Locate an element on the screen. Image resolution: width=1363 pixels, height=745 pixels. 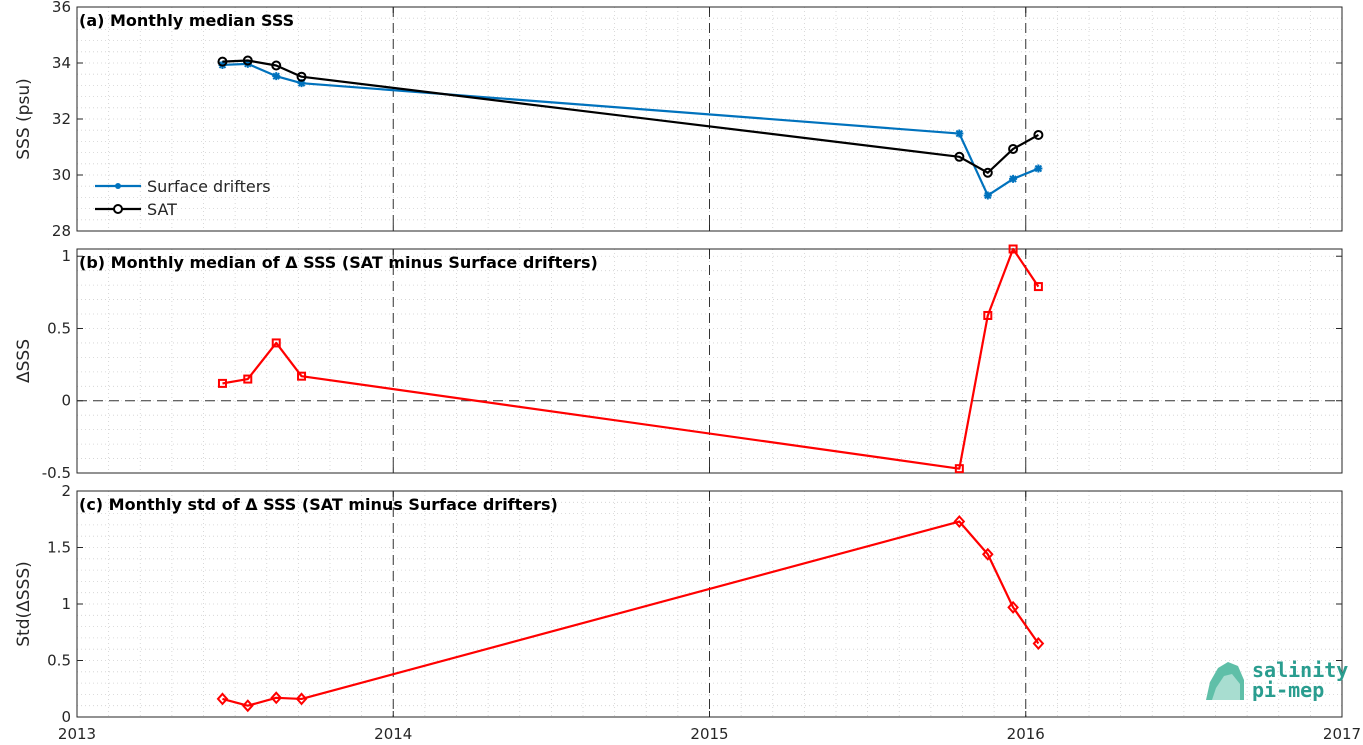
y-tick-label: 1.5 is located at coordinates (59, 548).